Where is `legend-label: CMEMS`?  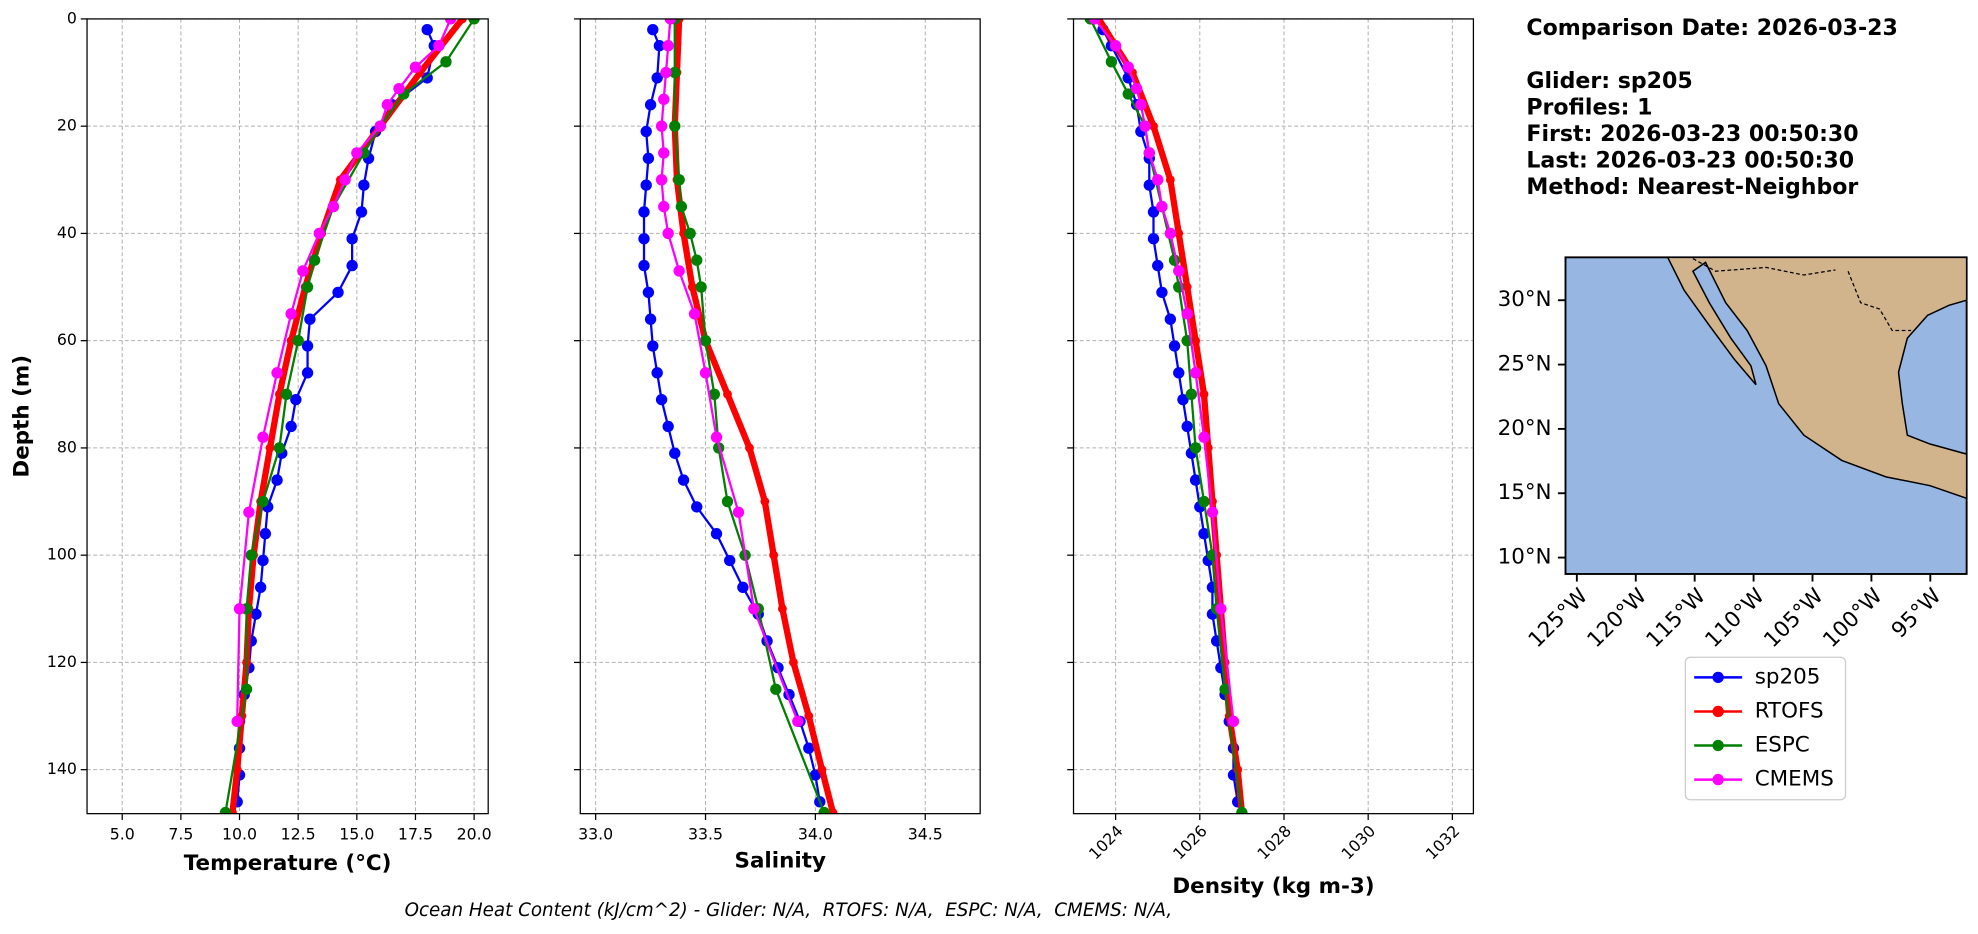 legend-label: CMEMS is located at coordinates (1794, 779).